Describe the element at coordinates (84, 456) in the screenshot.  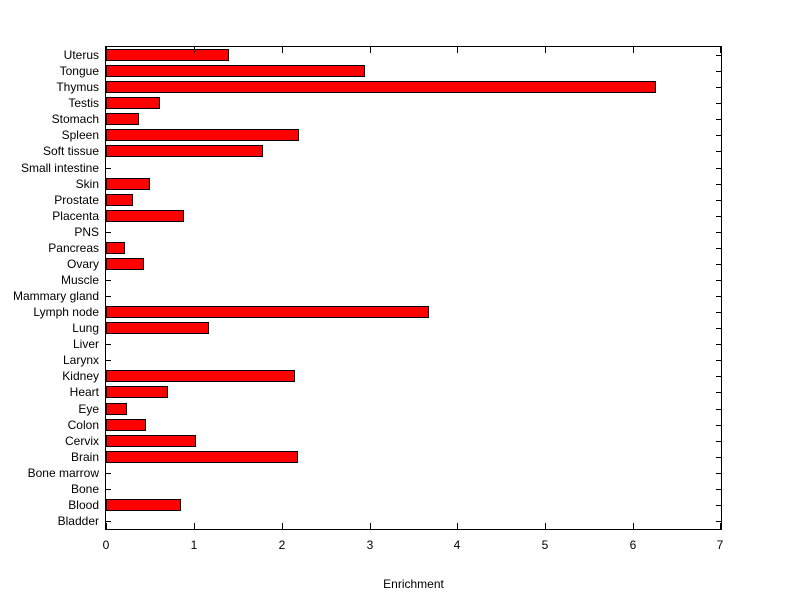
I see `category-label: Brain` at that location.